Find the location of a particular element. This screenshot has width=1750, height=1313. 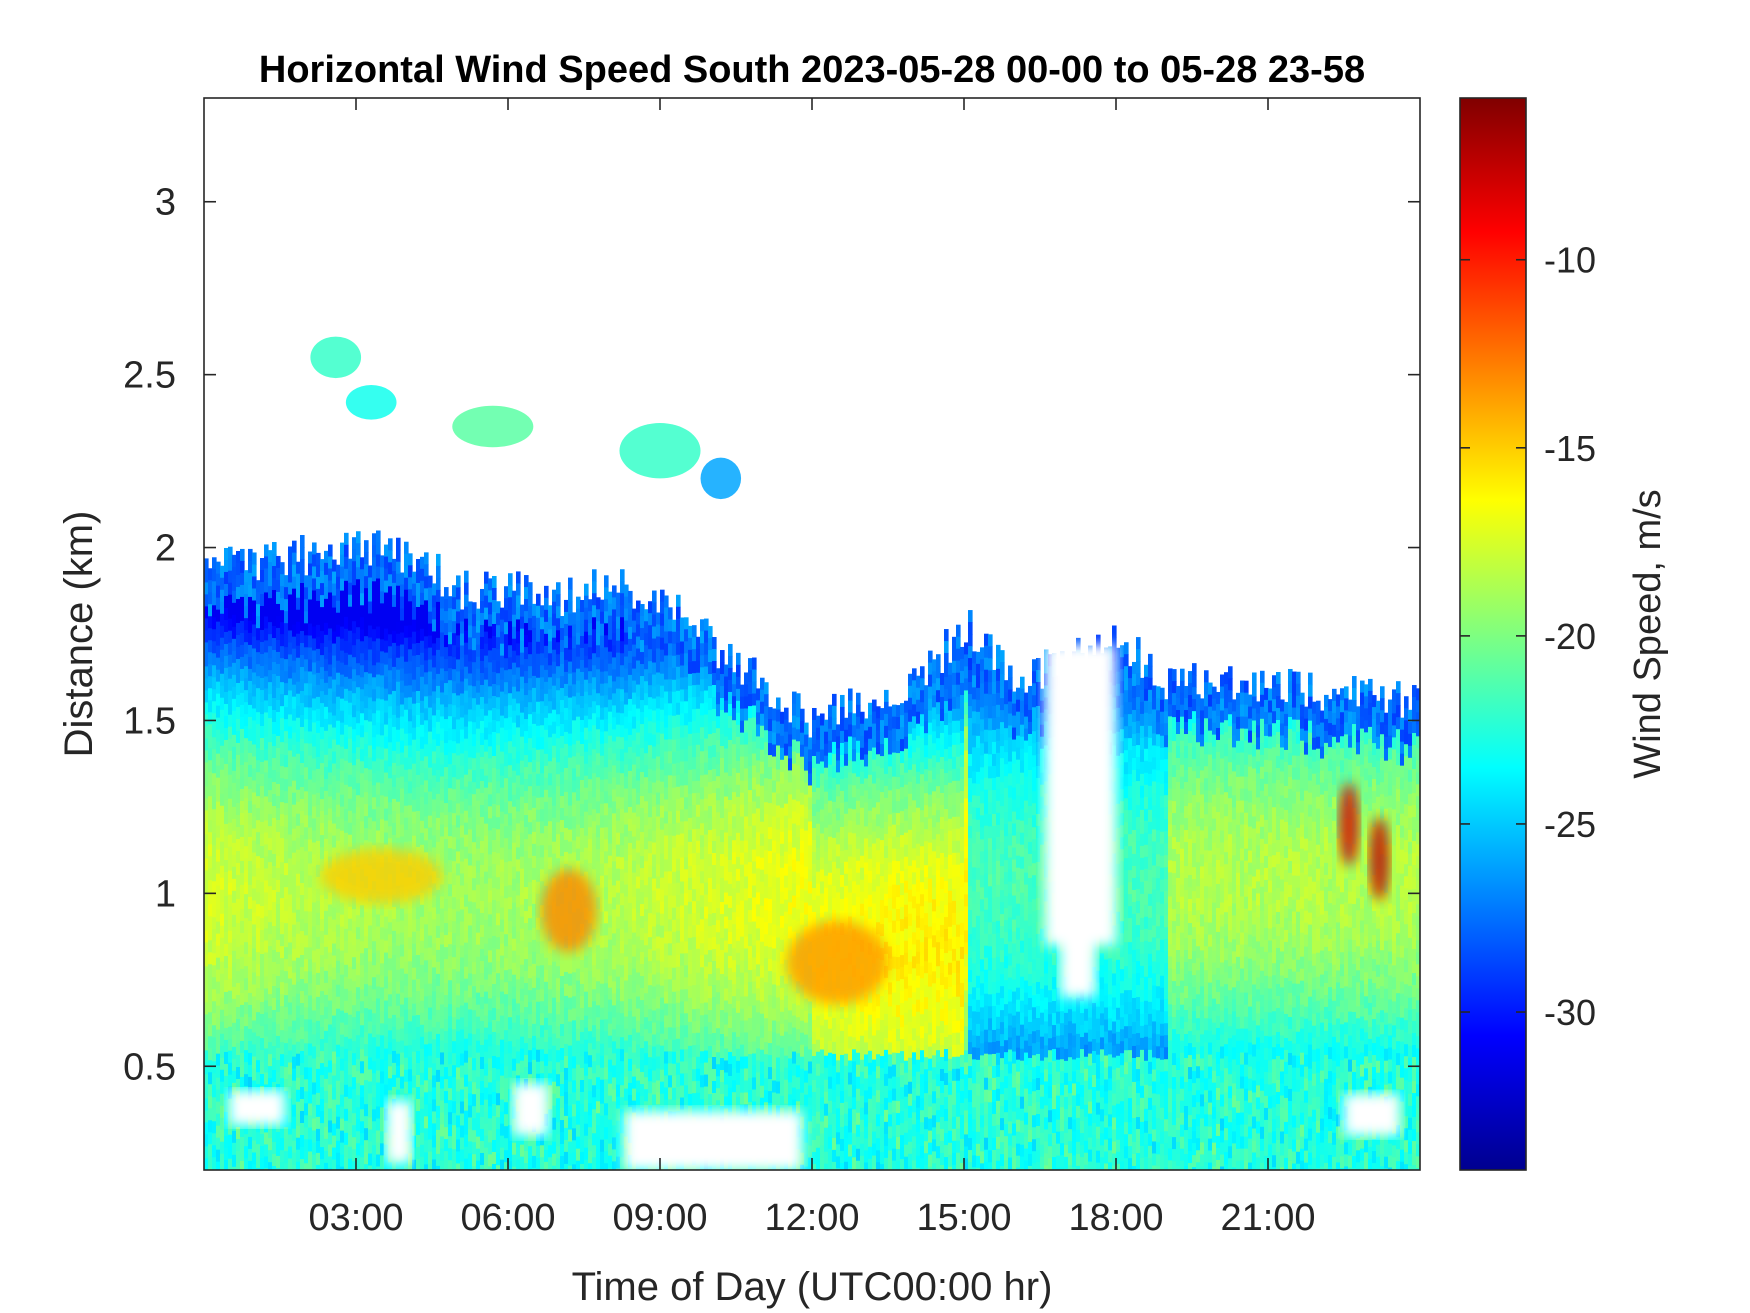

x-tick-label: 03:00 is located at coordinates (355, 1218).